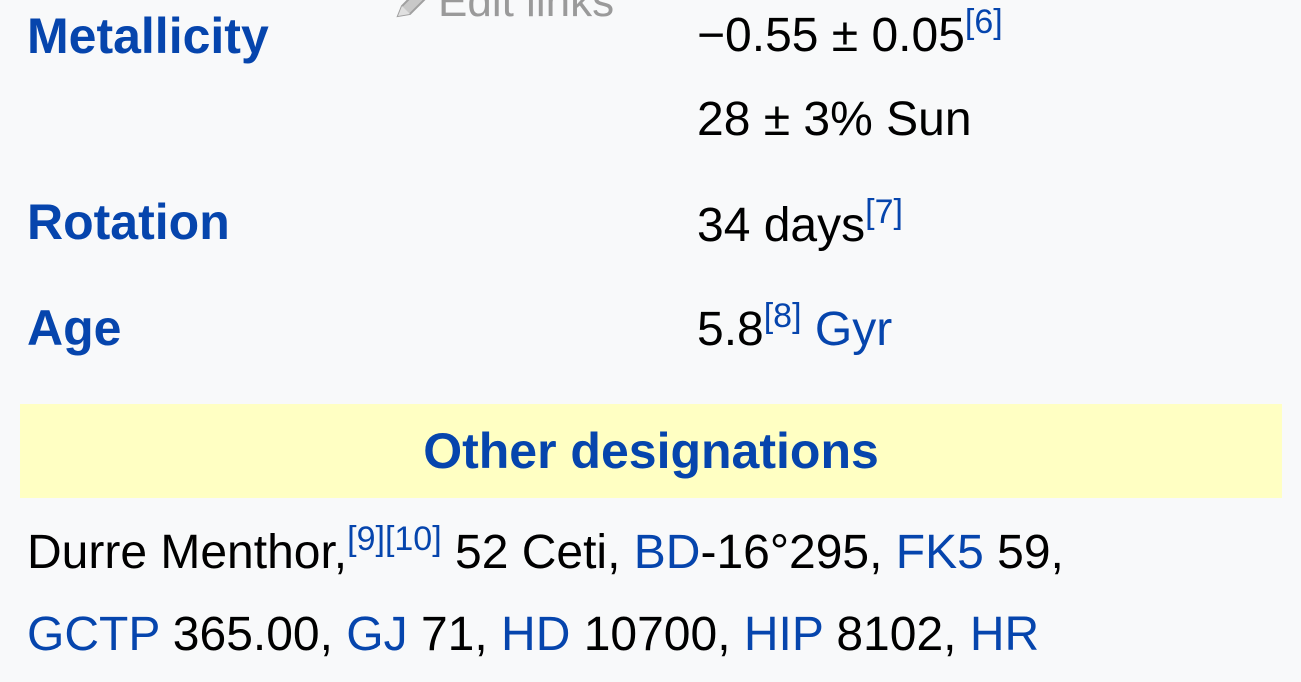  I want to click on hip-link: HIP, so click(783, 634).